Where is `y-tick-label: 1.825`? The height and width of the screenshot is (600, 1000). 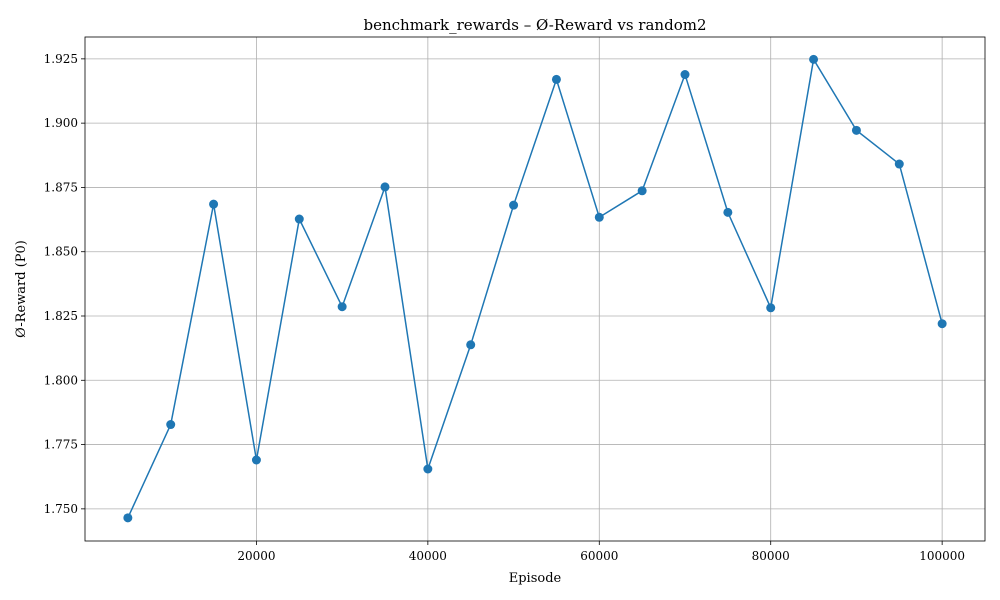
y-tick-label: 1.825 is located at coordinates (61, 316).